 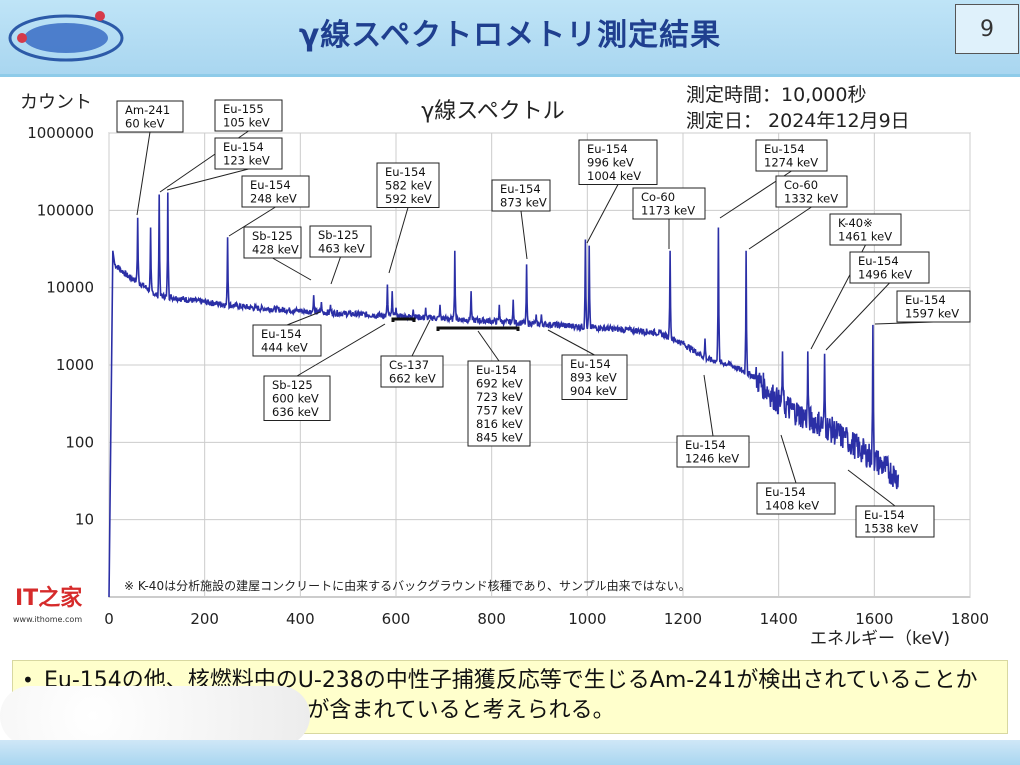 What do you see at coordinates (874, 619) in the screenshot?
I see `x-tick-label: 1600` at bounding box center [874, 619].